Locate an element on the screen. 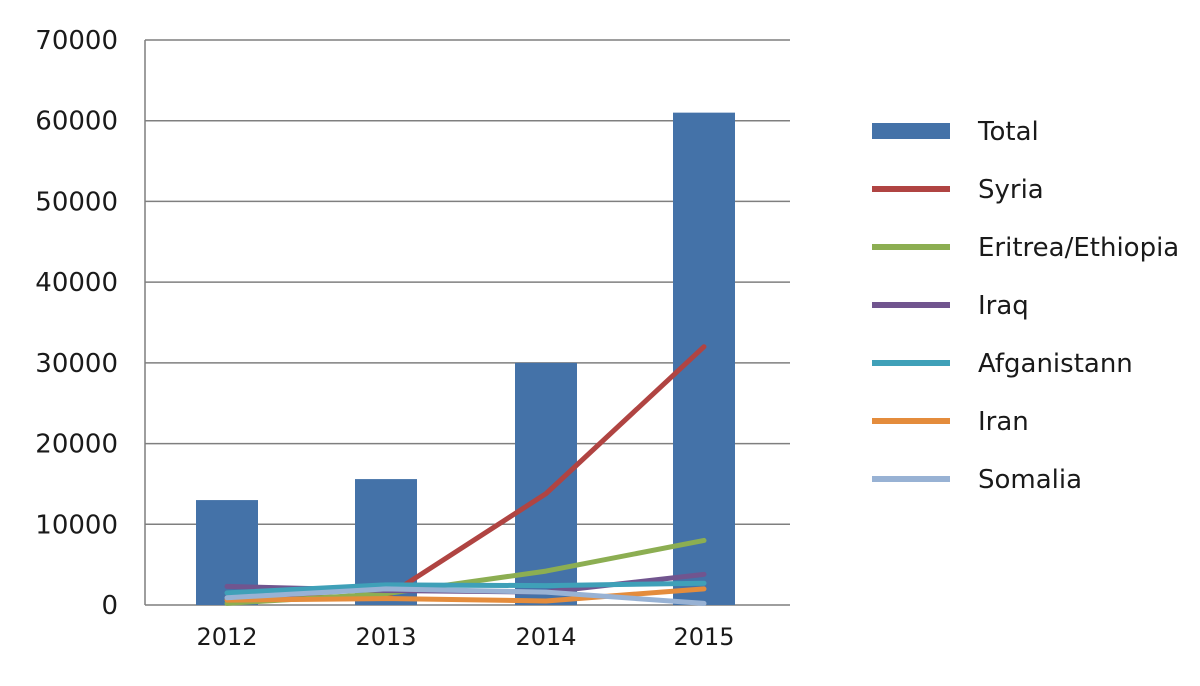  y-tick-labels: 0 10000 20000 30000 40000 50000 60000 70000 is located at coordinates (76, 323).